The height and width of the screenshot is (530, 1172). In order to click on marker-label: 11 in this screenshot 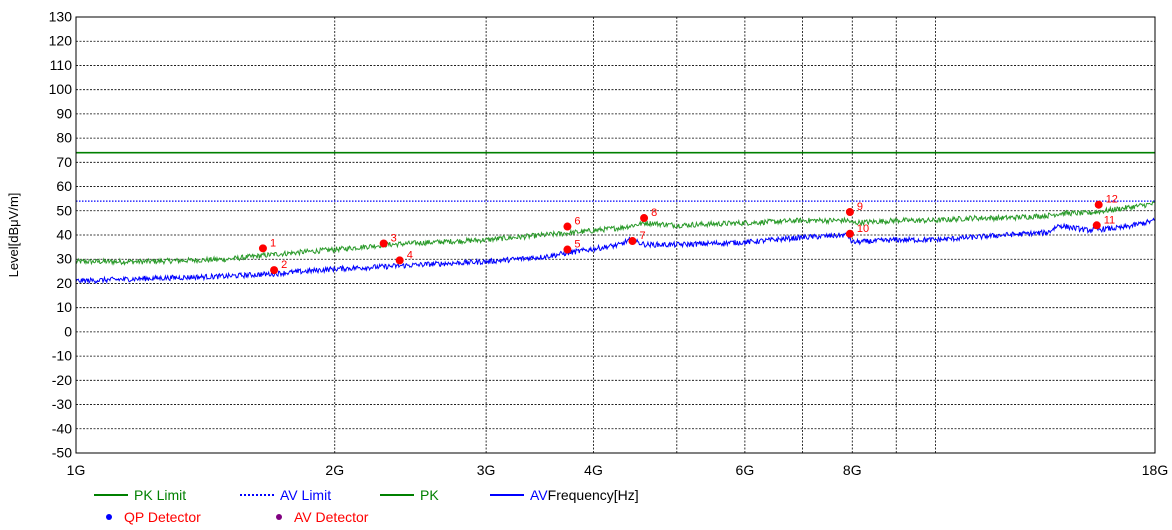, I will do `click(1109, 220)`.